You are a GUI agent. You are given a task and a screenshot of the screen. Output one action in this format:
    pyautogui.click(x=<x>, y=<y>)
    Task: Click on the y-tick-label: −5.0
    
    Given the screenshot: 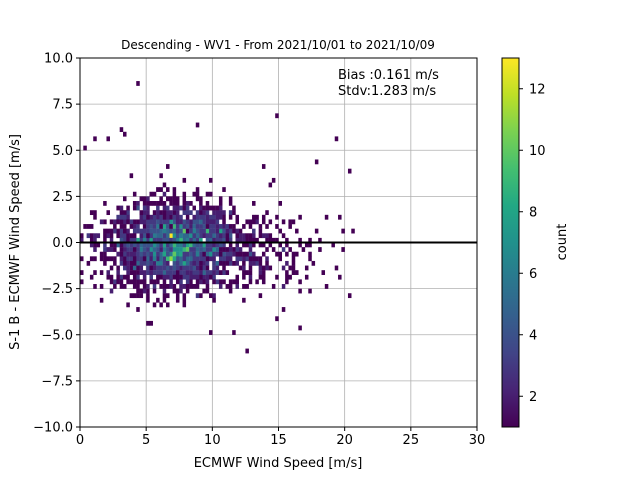 What is the action you would take?
    pyautogui.click(x=57, y=335)
    